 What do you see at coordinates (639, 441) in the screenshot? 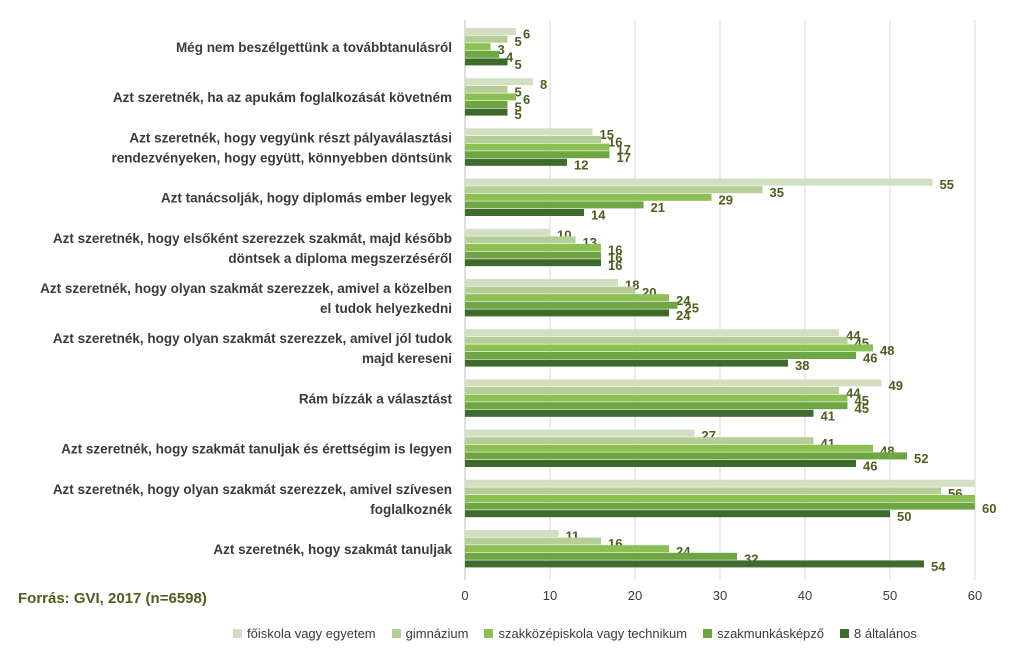
I see `bar-s1-c8` at bounding box center [639, 441].